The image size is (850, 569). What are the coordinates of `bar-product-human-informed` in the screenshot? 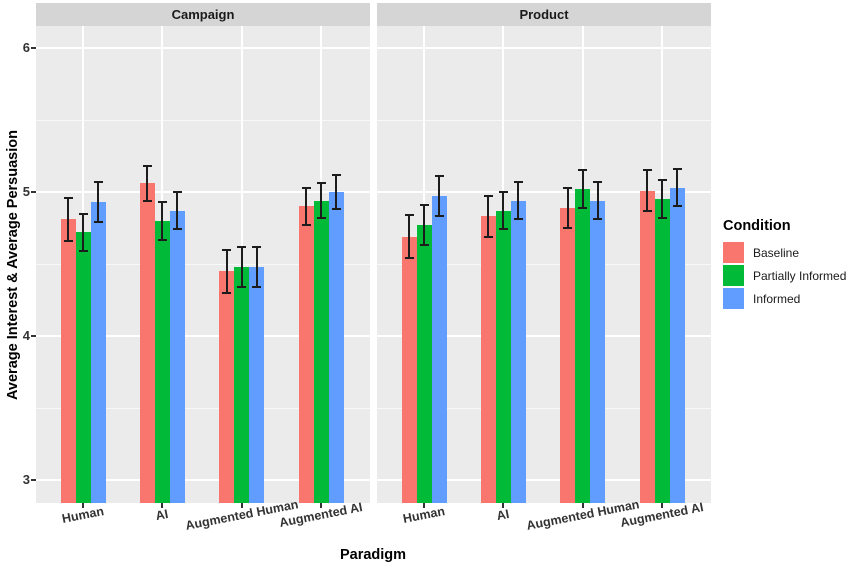 It's located at (439, 349).